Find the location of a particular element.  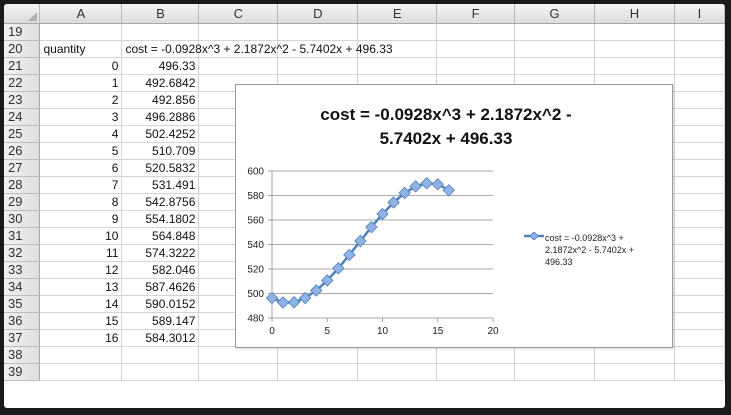

cell-a: 3 is located at coordinates (81, 117).